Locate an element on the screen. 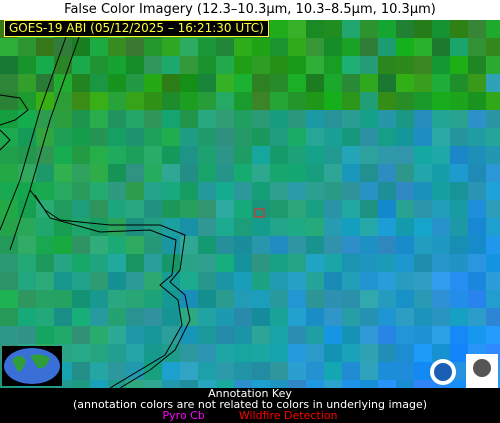 The height and width of the screenshot is (423, 500). key-title: Annotation Key is located at coordinates (250, 393).